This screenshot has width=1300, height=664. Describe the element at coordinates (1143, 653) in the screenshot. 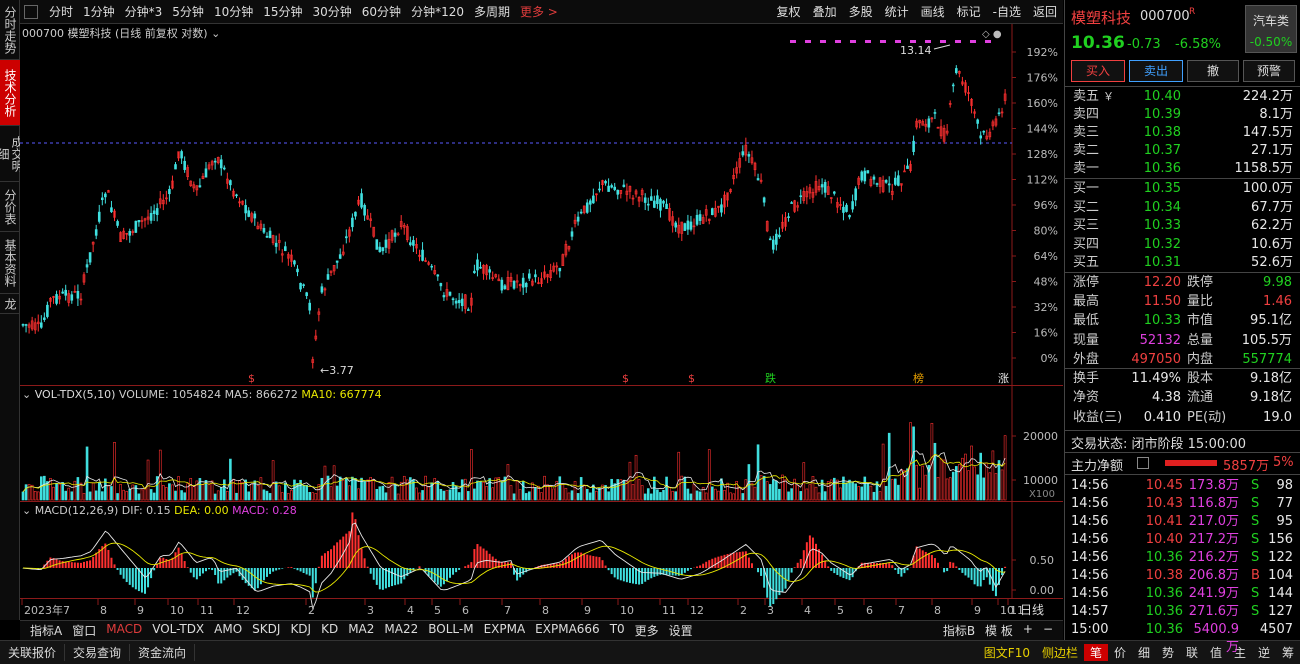

I see `side-icon-2: 细` at that location.